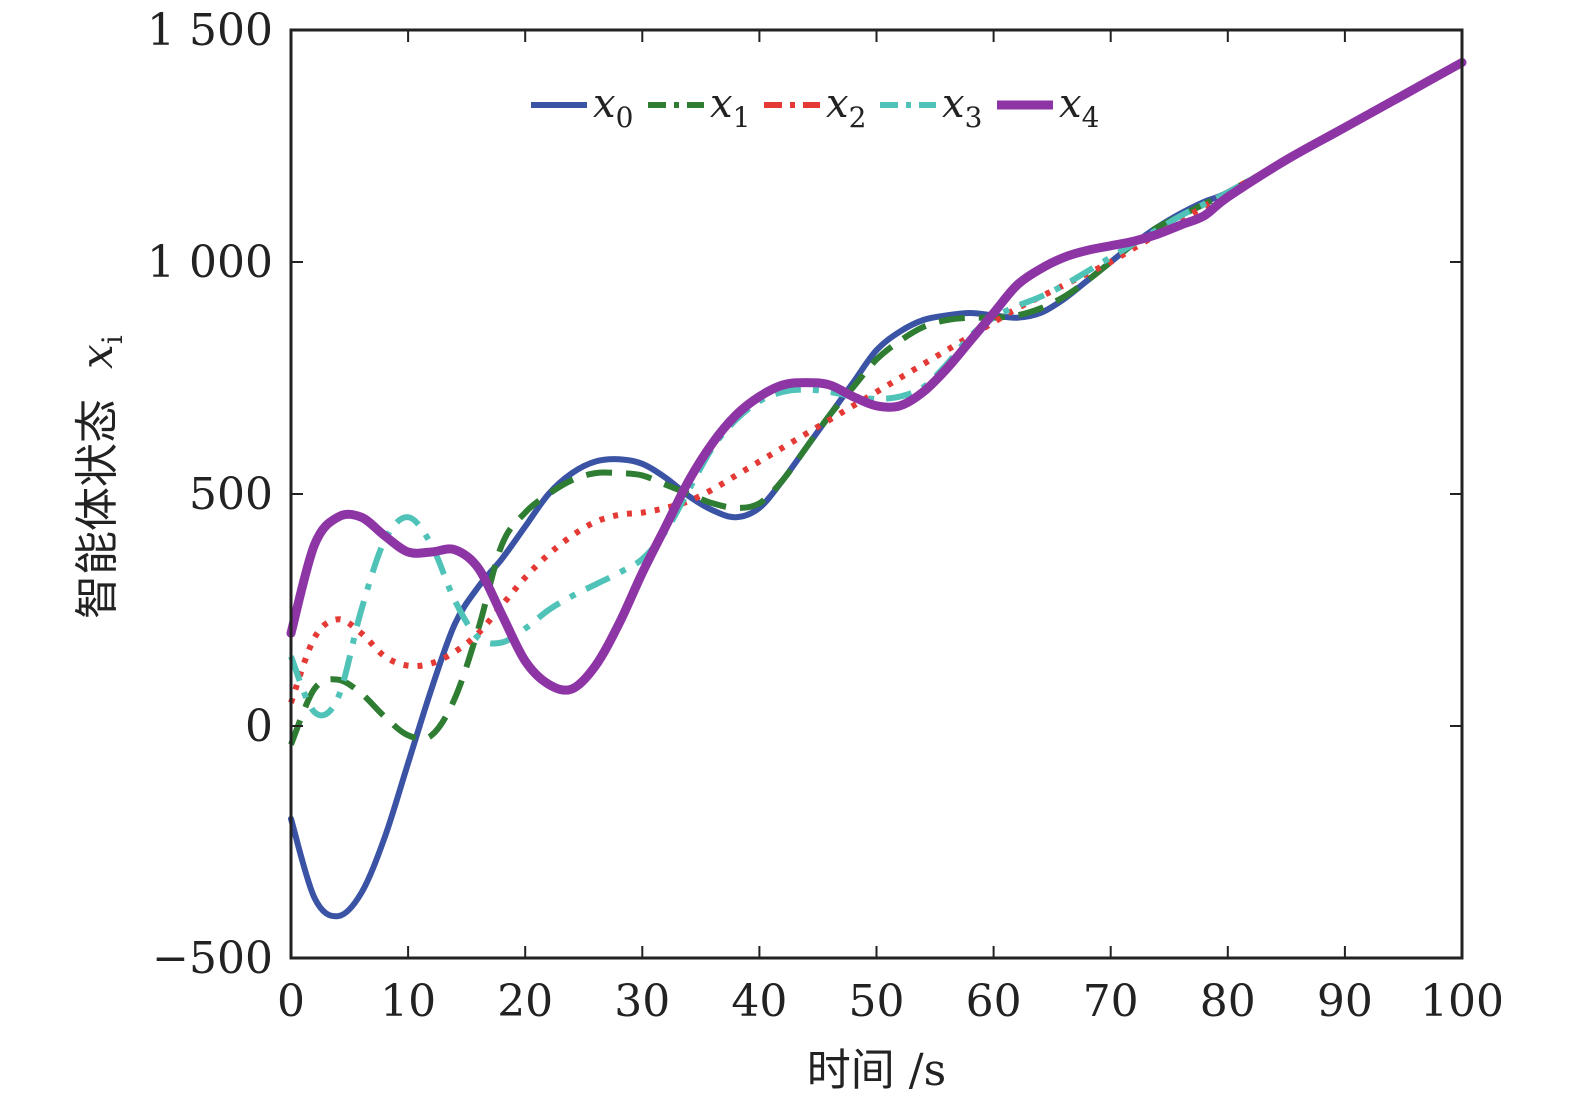 The height and width of the screenshot is (1107, 1575). Describe the element at coordinates (642, 1001) in the screenshot. I see `x-tick-label: 30` at that location.